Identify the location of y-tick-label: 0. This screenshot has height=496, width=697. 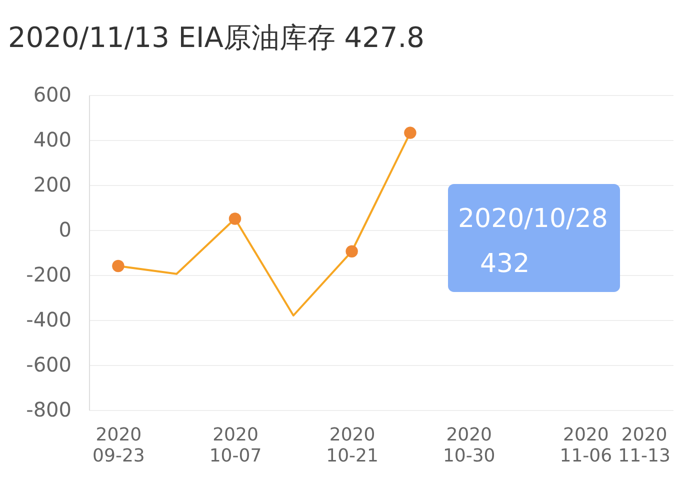
(65, 230).